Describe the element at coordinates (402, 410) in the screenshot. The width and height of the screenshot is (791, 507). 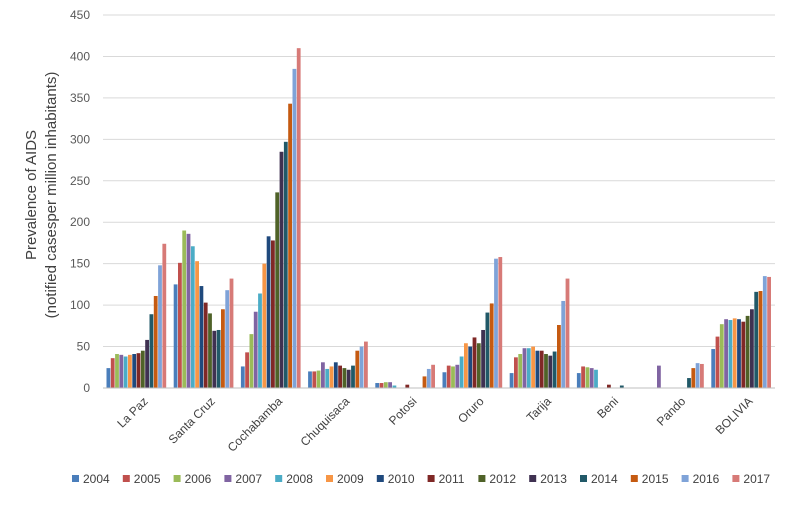
I see `x-category-label: Potosi` at that location.